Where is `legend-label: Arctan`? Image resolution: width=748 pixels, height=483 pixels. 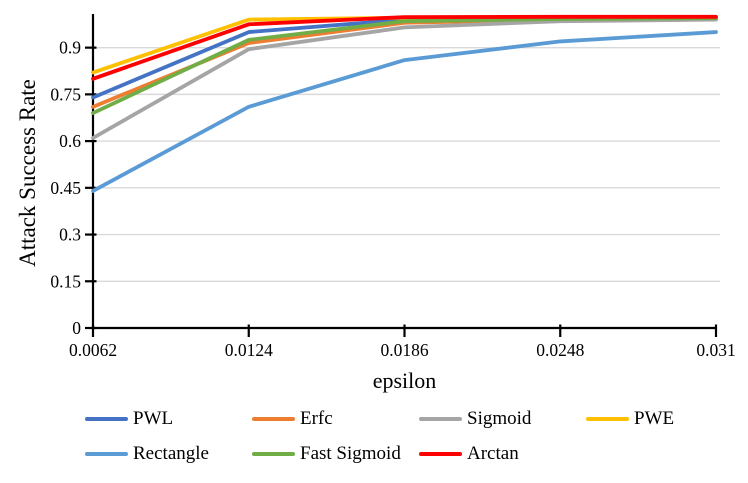 legend-label: Arctan is located at coordinates (493, 453).